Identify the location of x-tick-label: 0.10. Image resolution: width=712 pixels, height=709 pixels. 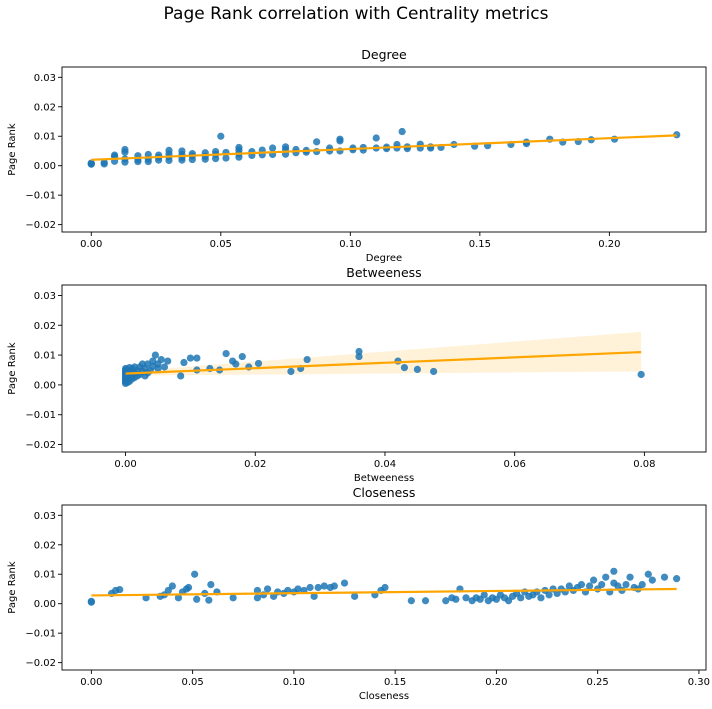
(350, 244).